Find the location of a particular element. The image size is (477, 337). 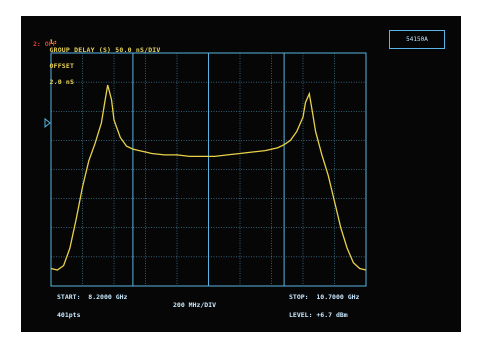

trace-2-header: 2: OFF is located at coordinates (45, 44).